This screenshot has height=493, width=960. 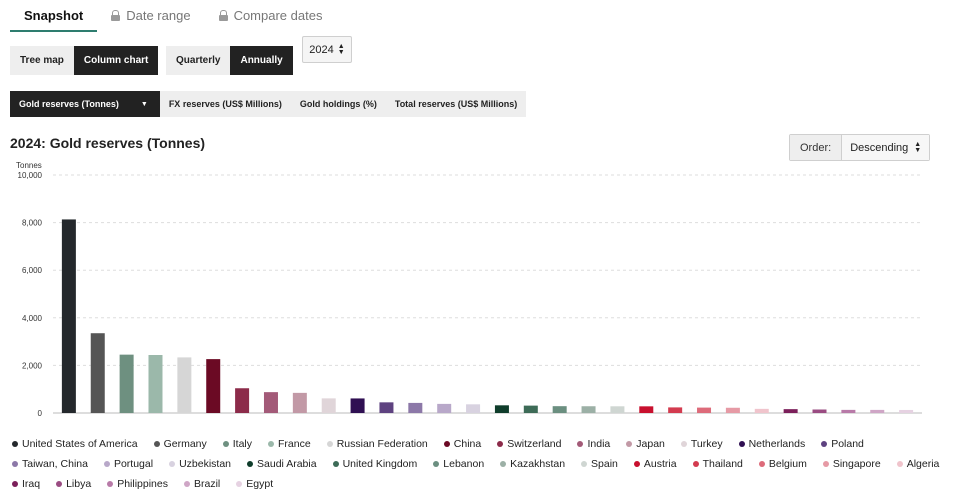 What do you see at coordinates (917, 463) in the screenshot?
I see `legend-item: Algeria` at bounding box center [917, 463].